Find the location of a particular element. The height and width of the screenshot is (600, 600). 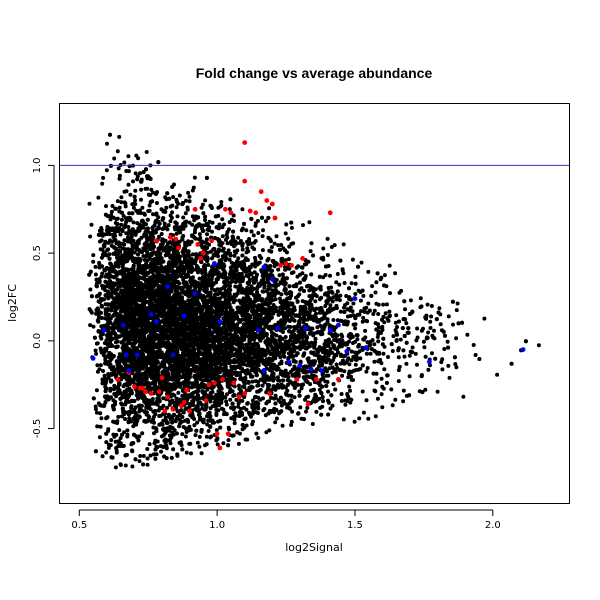

x-tick-label: 2.0 is located at coordinates (493, 525).